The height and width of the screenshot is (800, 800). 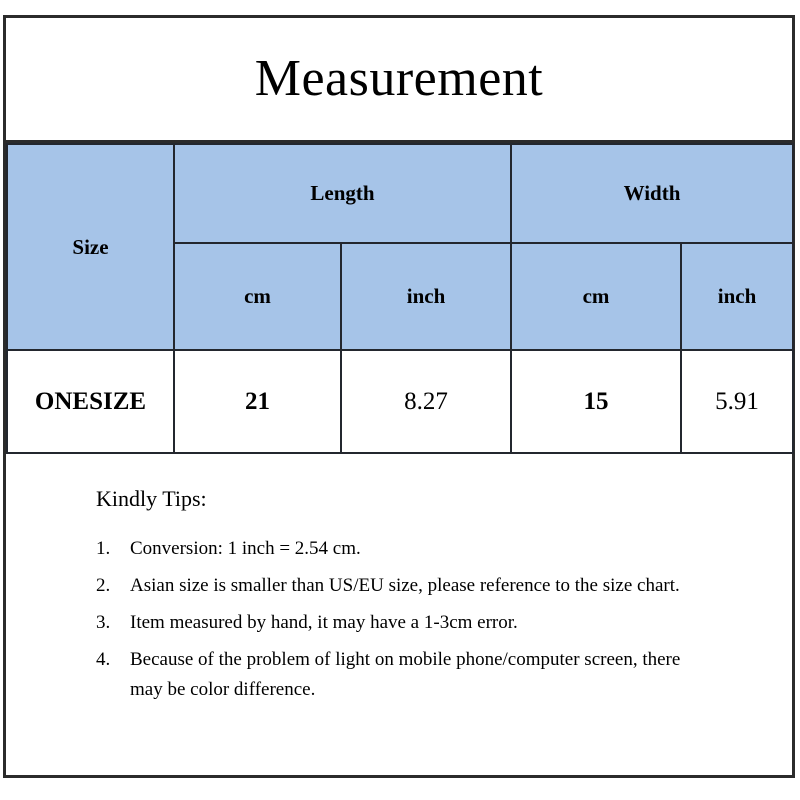 What do you see at coordinates (426, 296) in the screenshot?
I see `header-length-inch: inch` at bounding box center [426, 296].